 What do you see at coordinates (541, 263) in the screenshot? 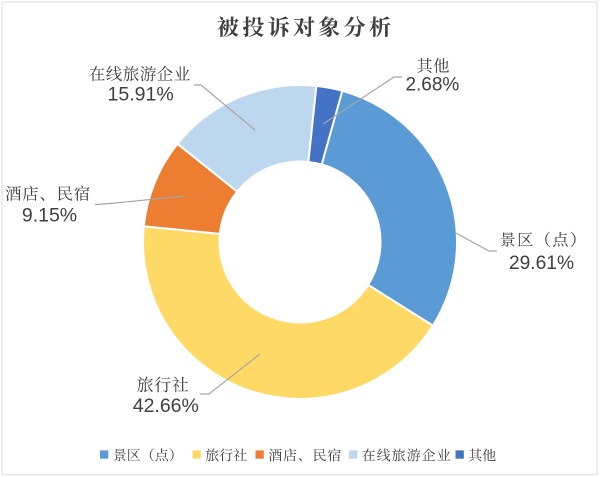
I see `svg-text: 29.61%` at bounding box center [541, 263].